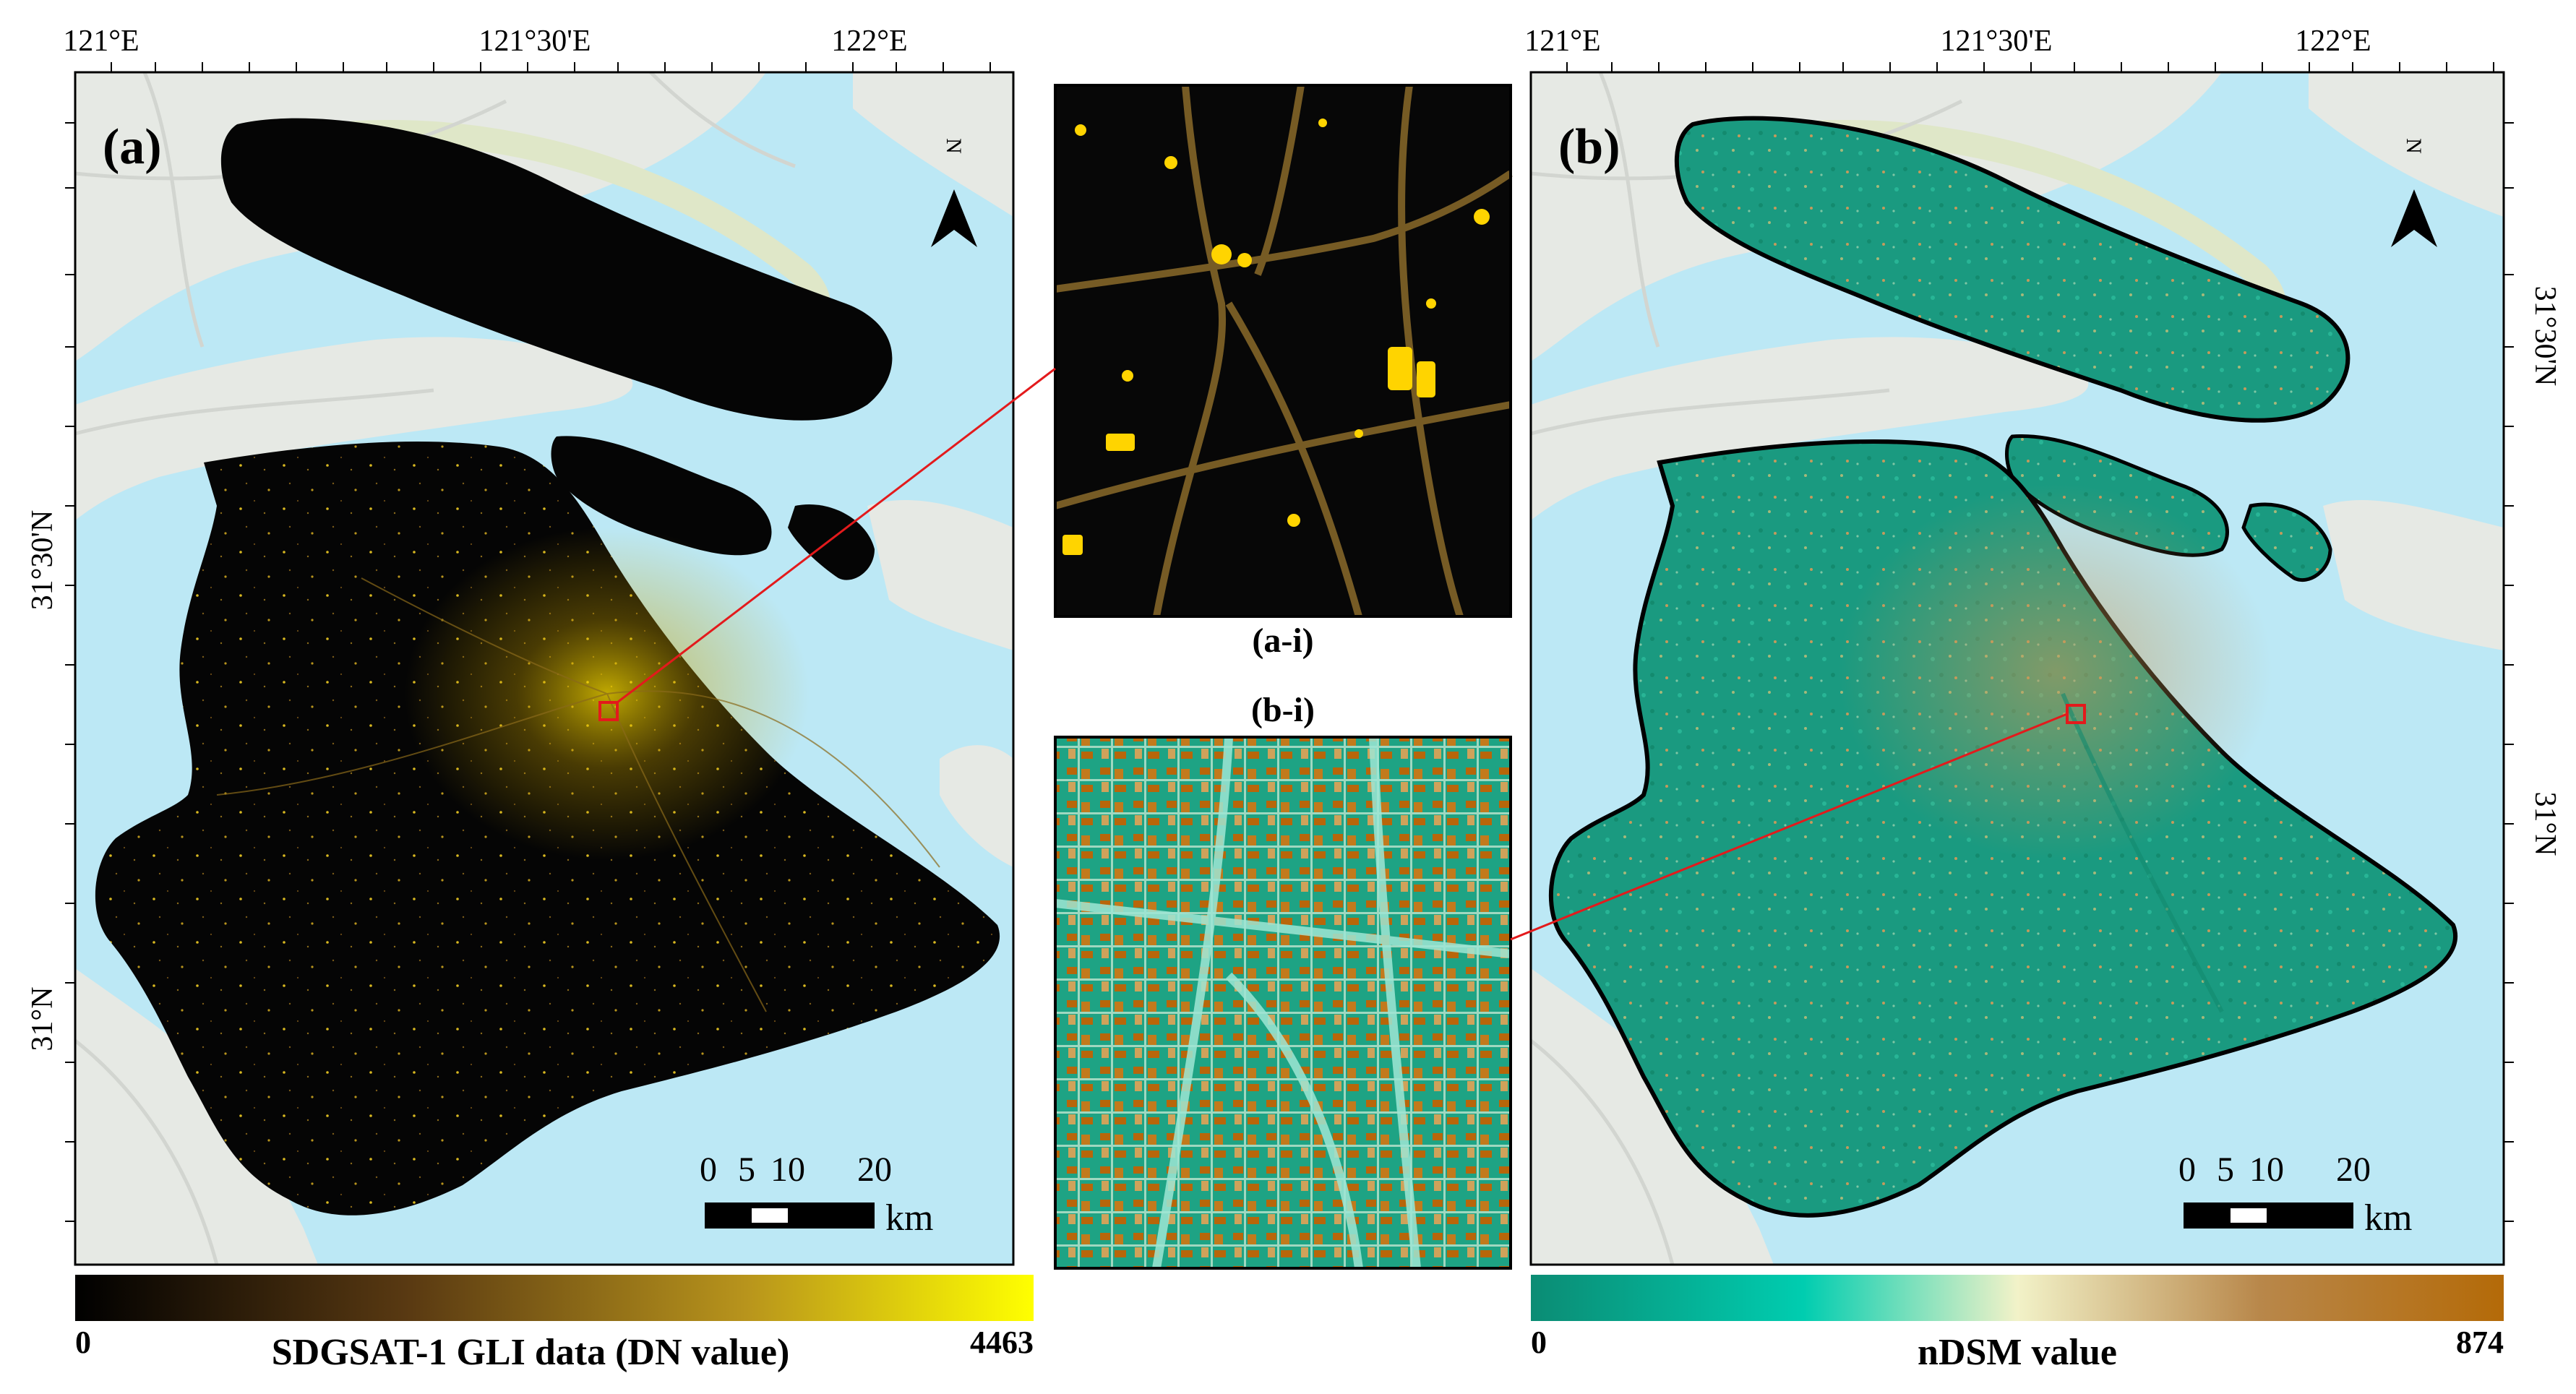 This screenshot has height=1394, width=2576. I want to click on scale-bar-b: 0 5 10 20 km, so click(2295, 1194).